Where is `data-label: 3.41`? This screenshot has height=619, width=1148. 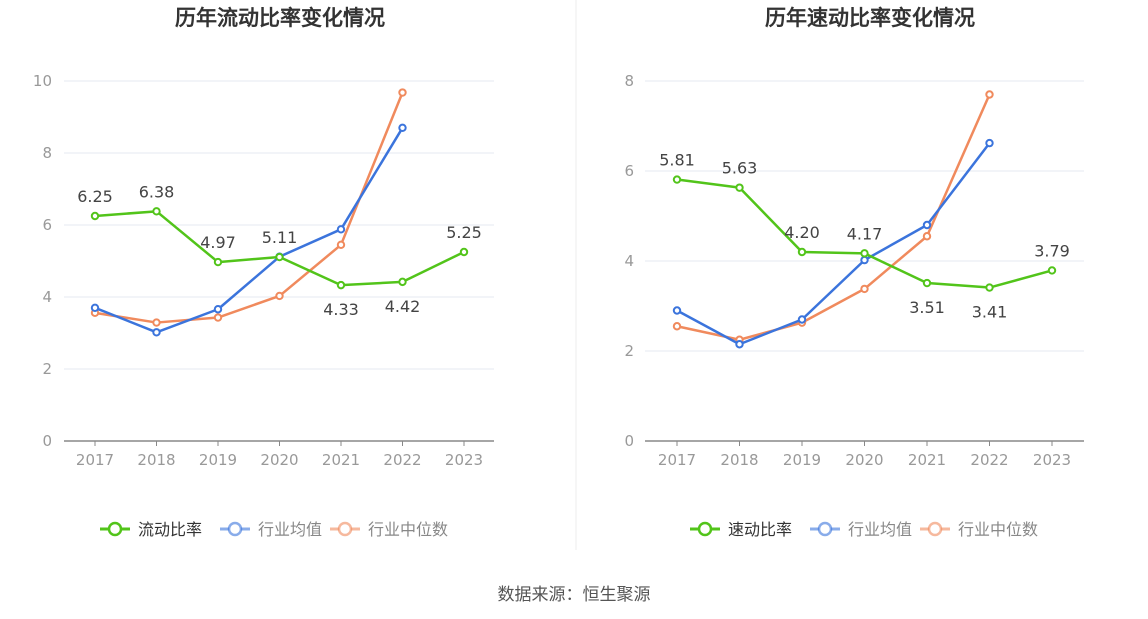 data-label: 3.41 is located at coordinates (990, 312).